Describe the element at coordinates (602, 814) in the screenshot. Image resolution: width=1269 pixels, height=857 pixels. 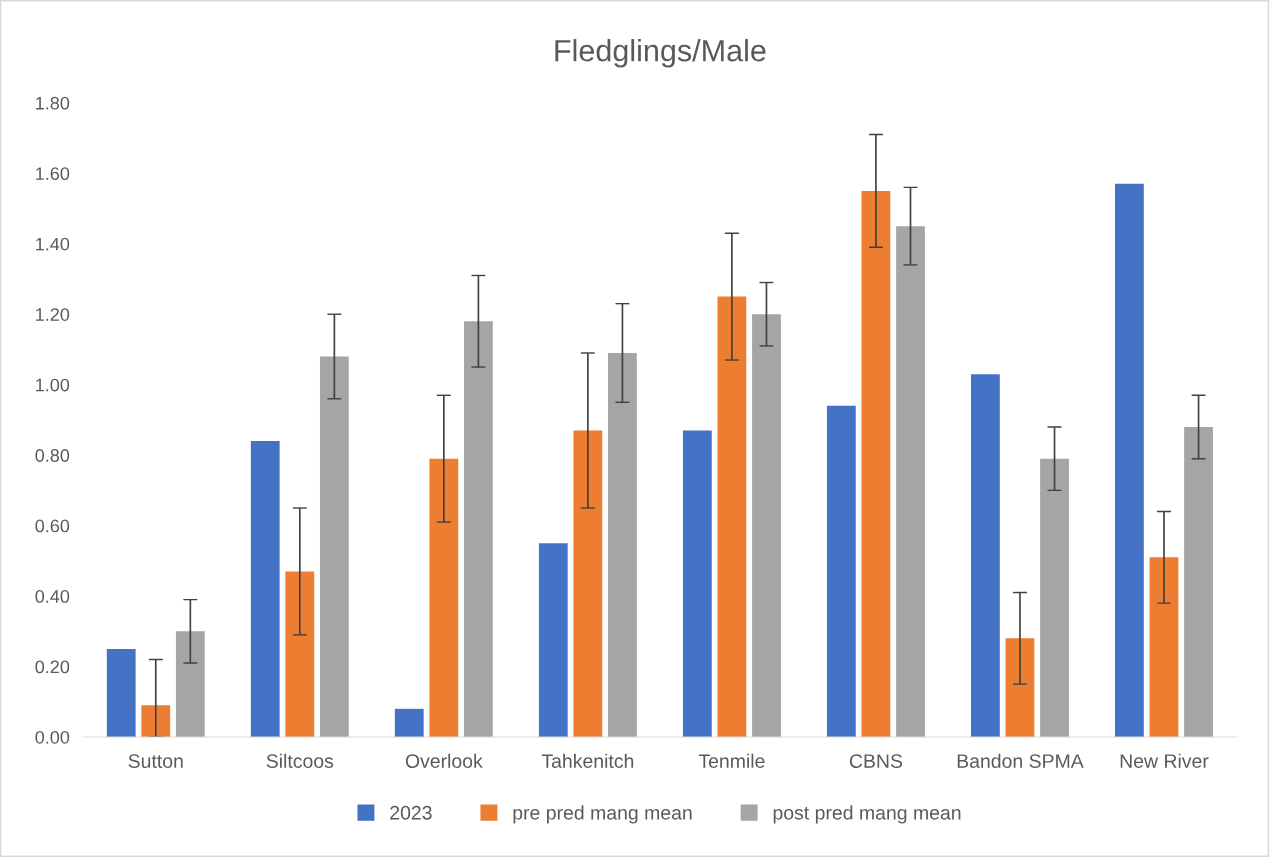
I see `legend-label: pre pred mang mean` at that location.